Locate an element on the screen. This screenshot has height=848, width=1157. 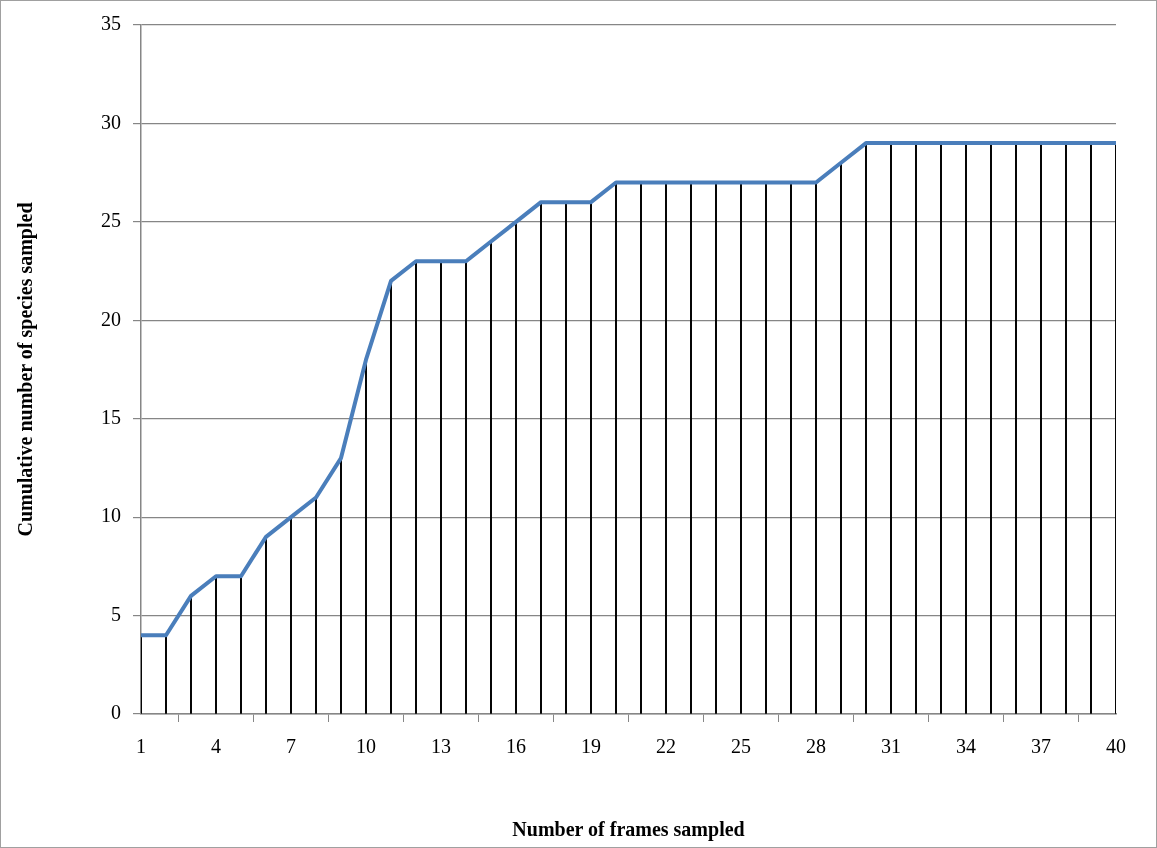
x-tick-label: 13 is located at coordinates (441, 746).